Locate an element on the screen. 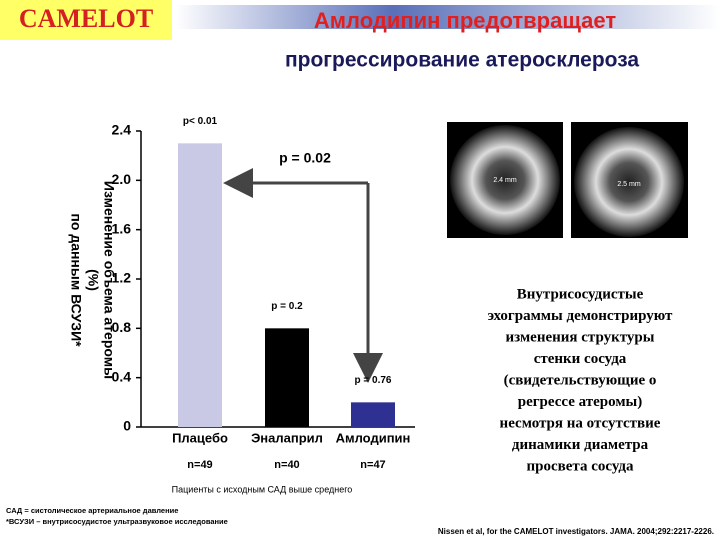 The image size is (720, 545). image-label: 2.5 mm is located at coordinates (629, 184).